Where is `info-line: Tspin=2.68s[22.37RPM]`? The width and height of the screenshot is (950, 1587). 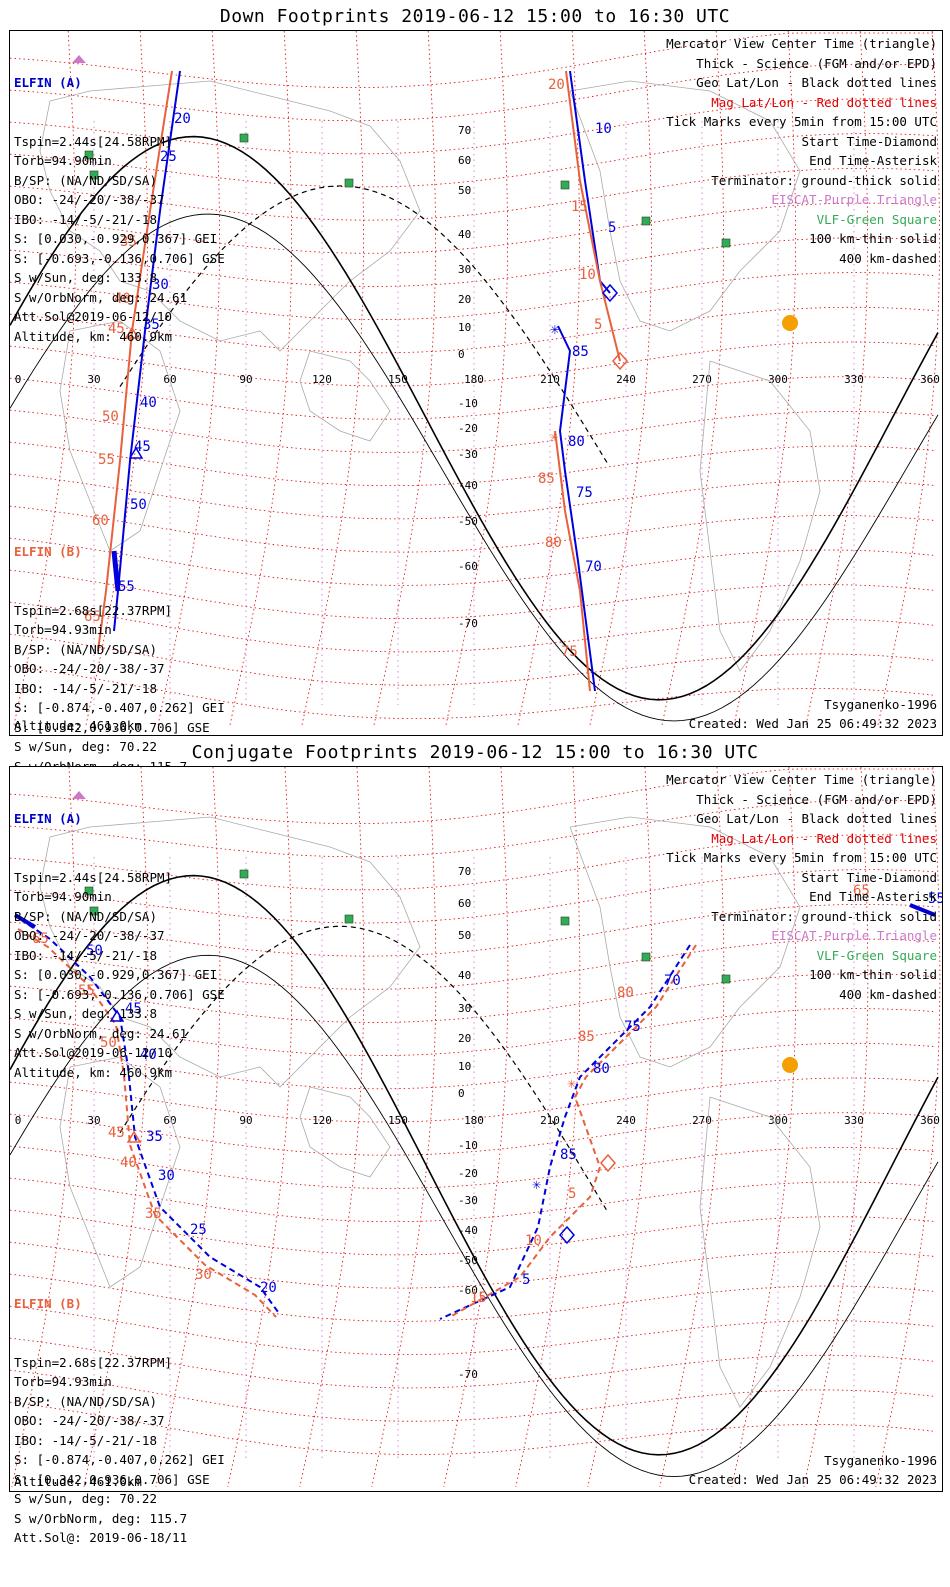 info-line: Tspin=2.68s[22.37RPM] is located at coordinates (93, 1362).